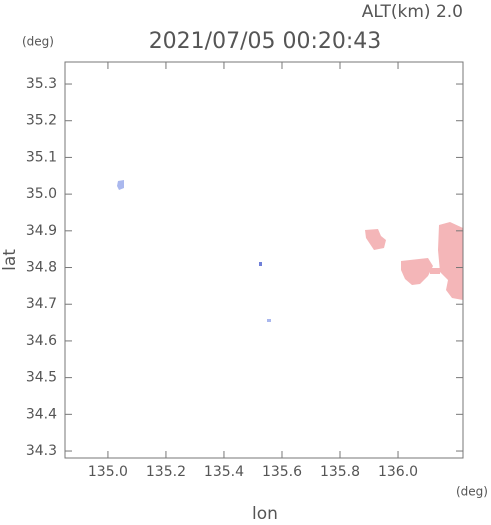  What do you see at coordinates (412, 12) in the screenshot?
I see `altitude-label: ALT(km) 2.0` at bounding box center [412, 12].